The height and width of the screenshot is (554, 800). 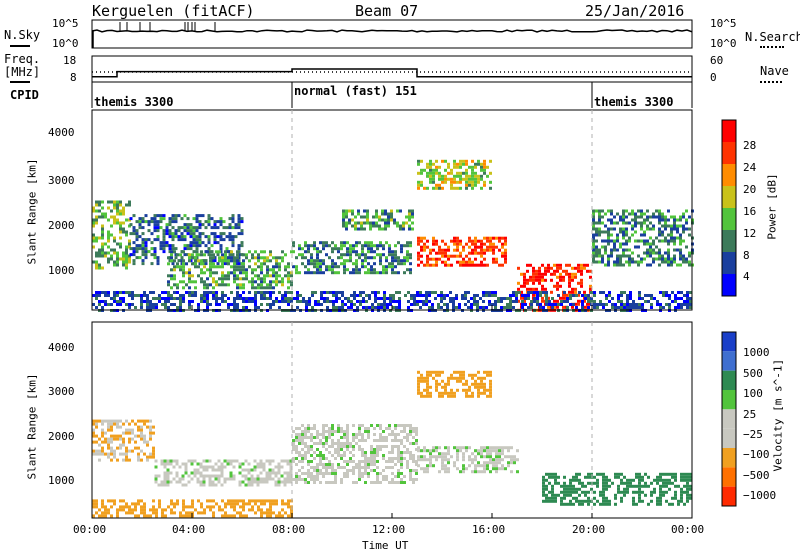 What do you see at coordinates (22, 35) in the screenshot?
I see `nsky-label: N.Sky` at bounding box center [22, 35].